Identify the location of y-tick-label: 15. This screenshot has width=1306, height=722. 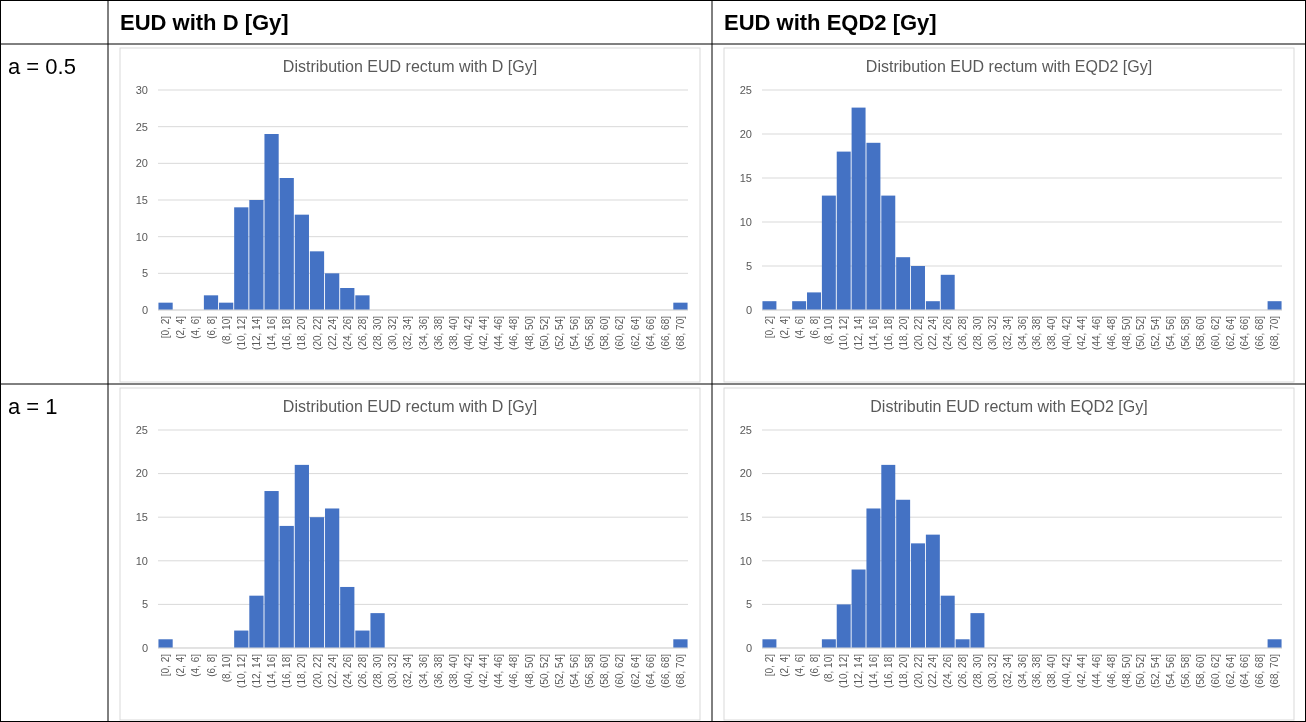
(745, 177).